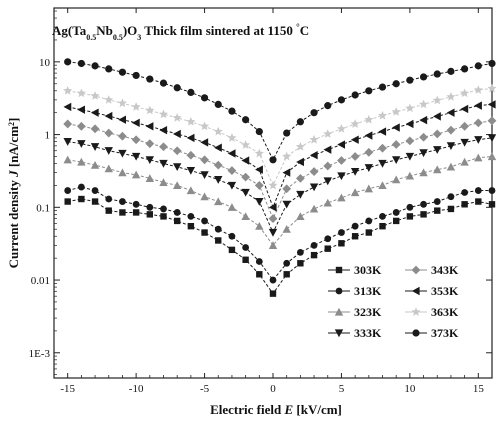  Describe the element at coordinates (342, 389) in the screenshot. I see `x-tick-label: 5` at that location.